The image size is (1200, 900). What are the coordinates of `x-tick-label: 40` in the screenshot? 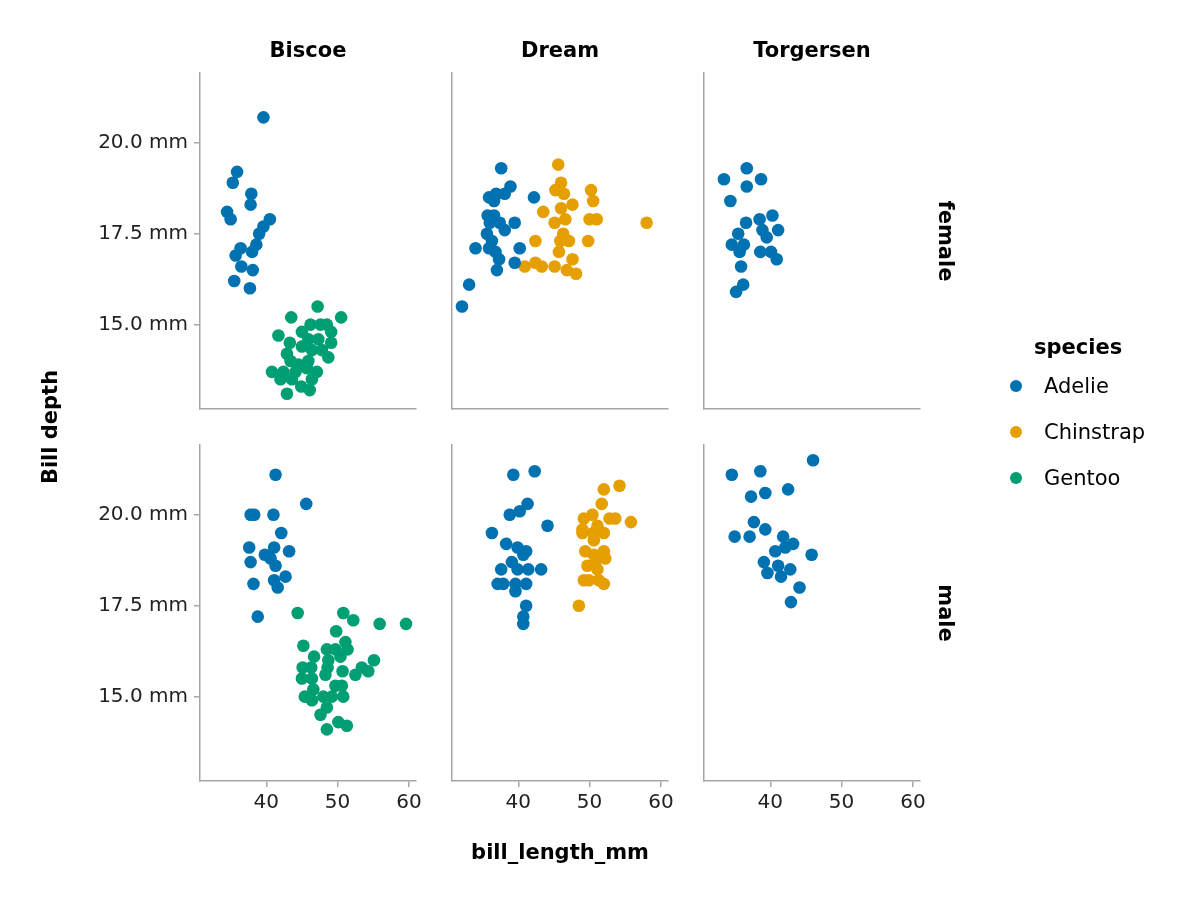 It's located at (770, 801).